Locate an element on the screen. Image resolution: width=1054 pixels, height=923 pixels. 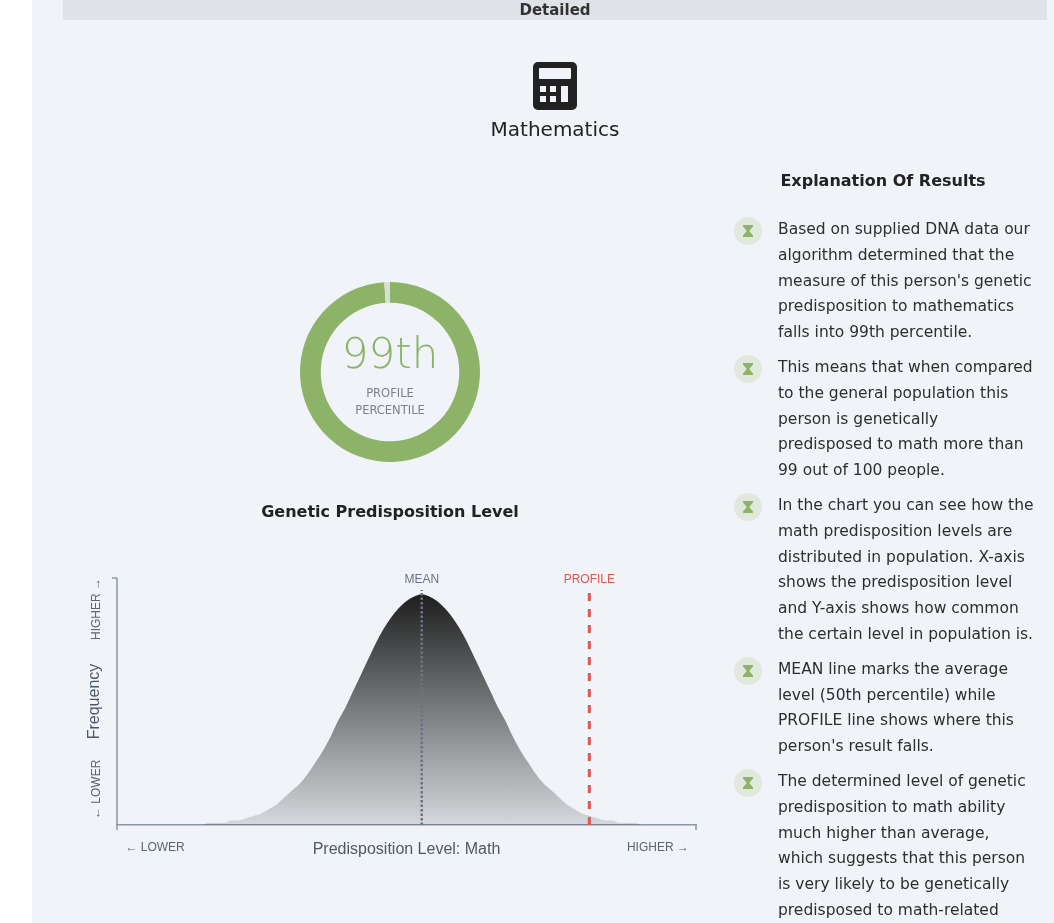
text: Explanation Of Results is located at coordinates (883, 181).